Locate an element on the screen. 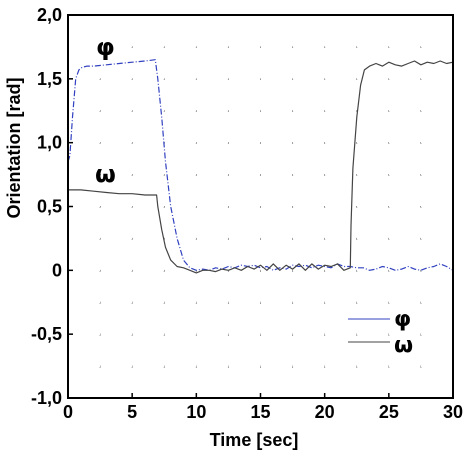 The image size is (474, 461). legend-label-phi: φ is located at coordinates (402, 319).